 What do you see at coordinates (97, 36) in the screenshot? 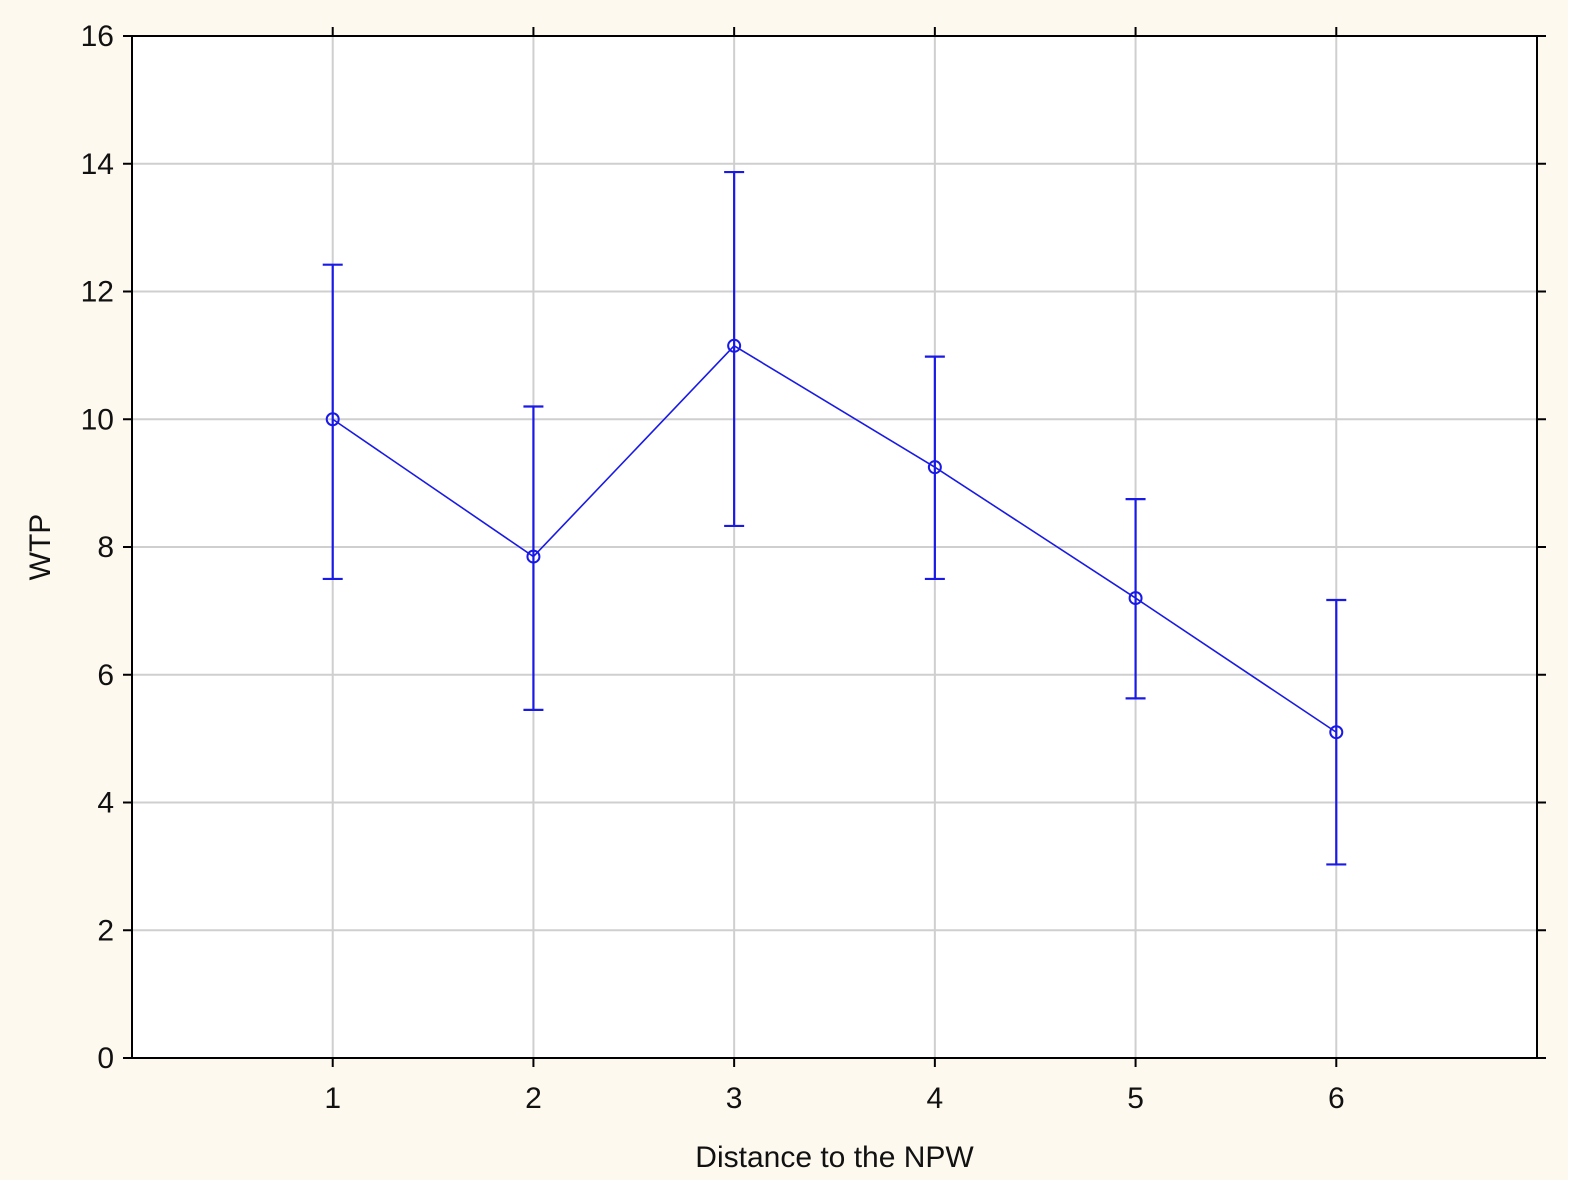
I see `y-tick-label: 16` at bounding box center [97, 36].